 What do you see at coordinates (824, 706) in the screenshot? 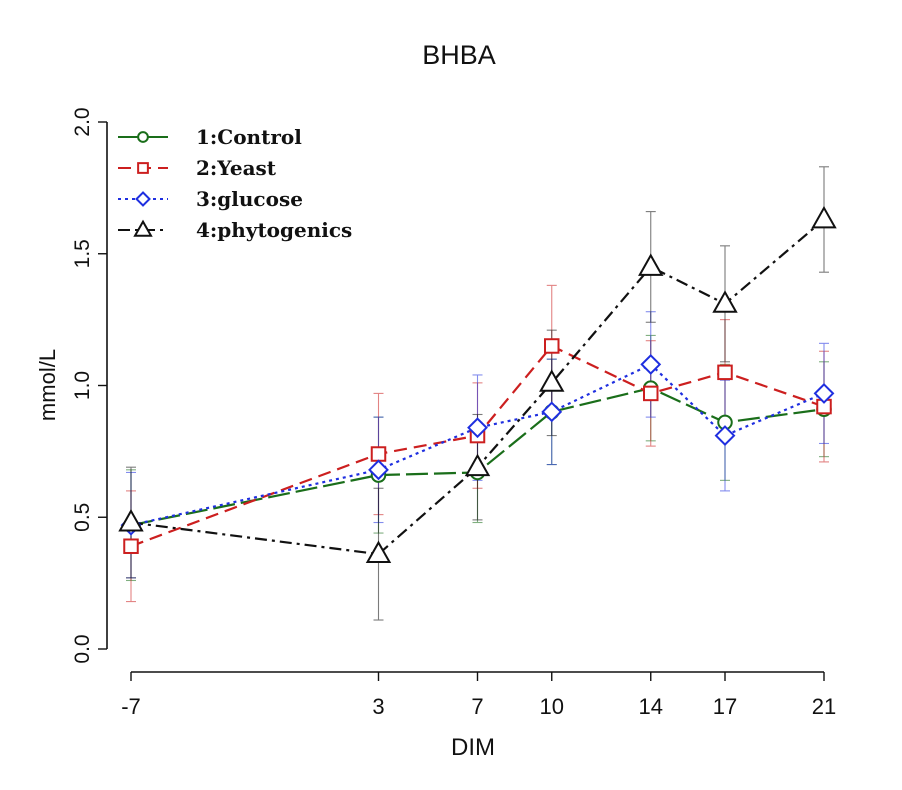
I see `x-tick-label: 21` at bounding box center [824, 706].